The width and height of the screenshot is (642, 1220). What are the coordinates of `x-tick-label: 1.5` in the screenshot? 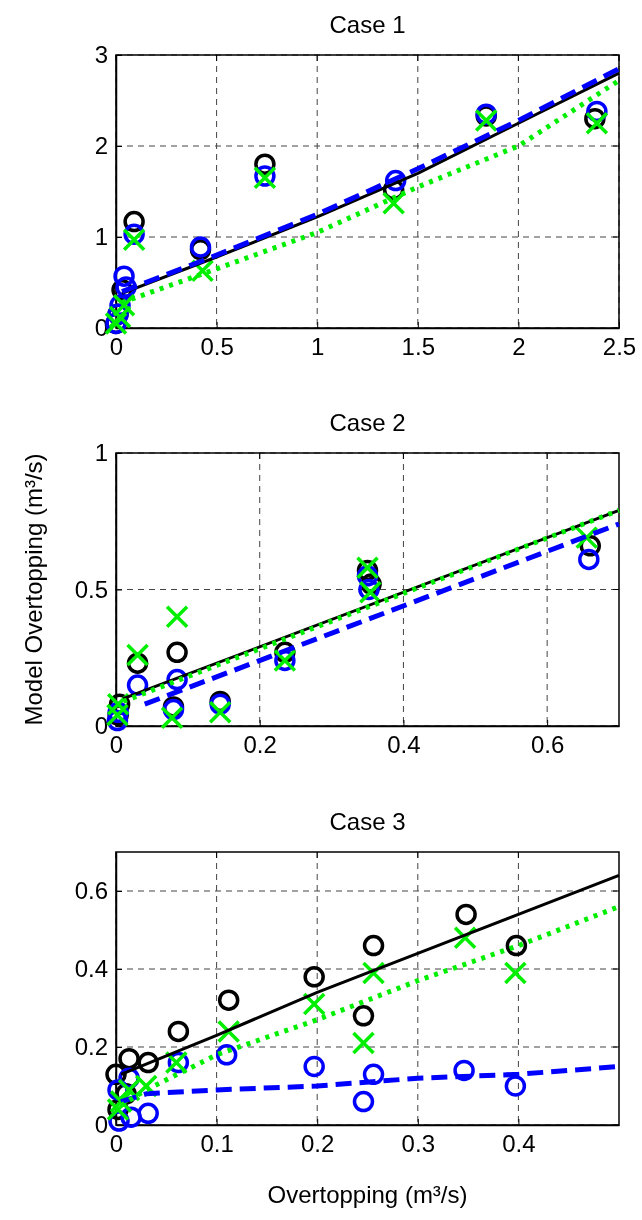 It's located at (418, 347).